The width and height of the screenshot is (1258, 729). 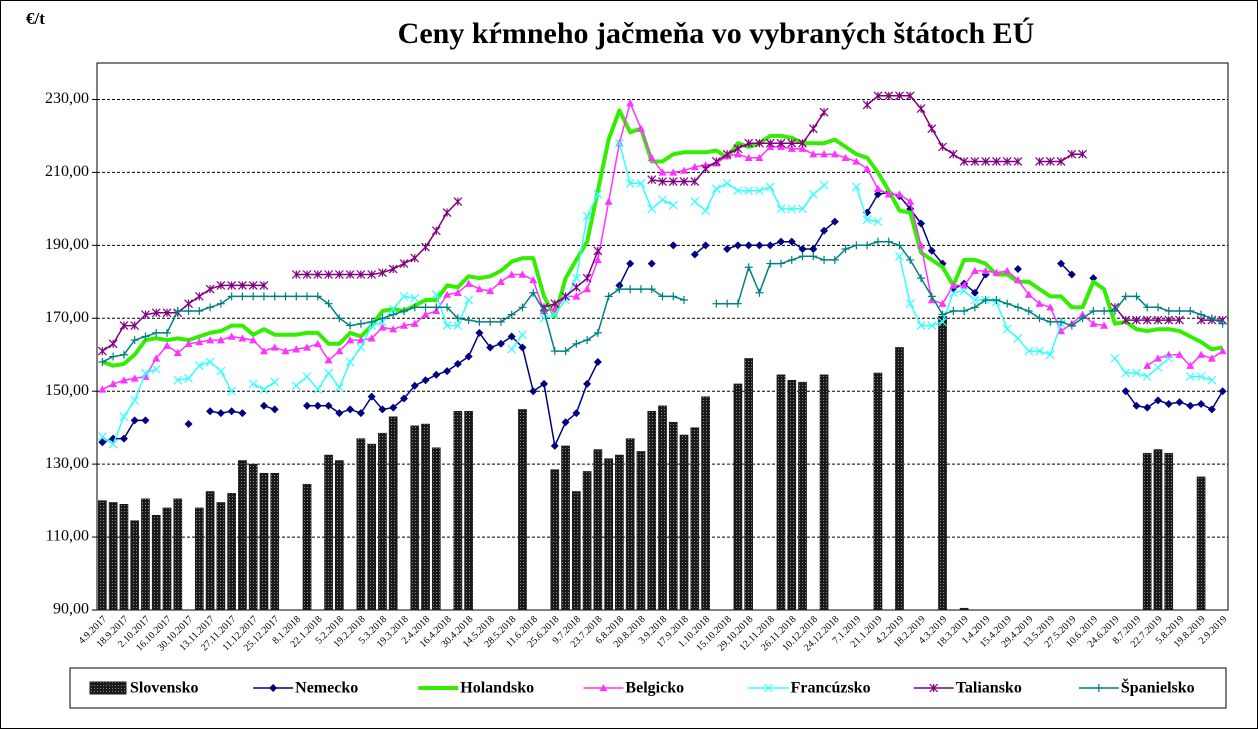 I want to click on y-axis-label: €/t, so click(x=35, y=18).